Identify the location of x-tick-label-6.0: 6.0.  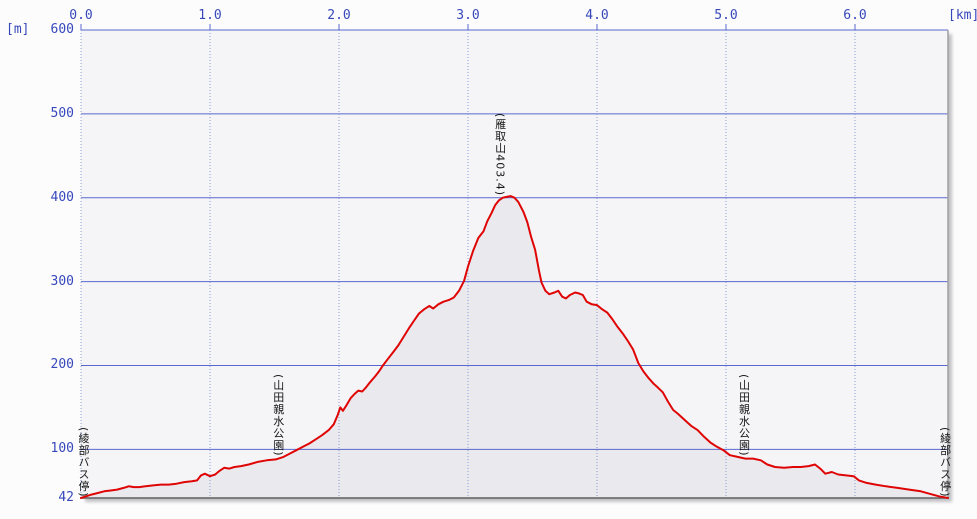
(855, 15).